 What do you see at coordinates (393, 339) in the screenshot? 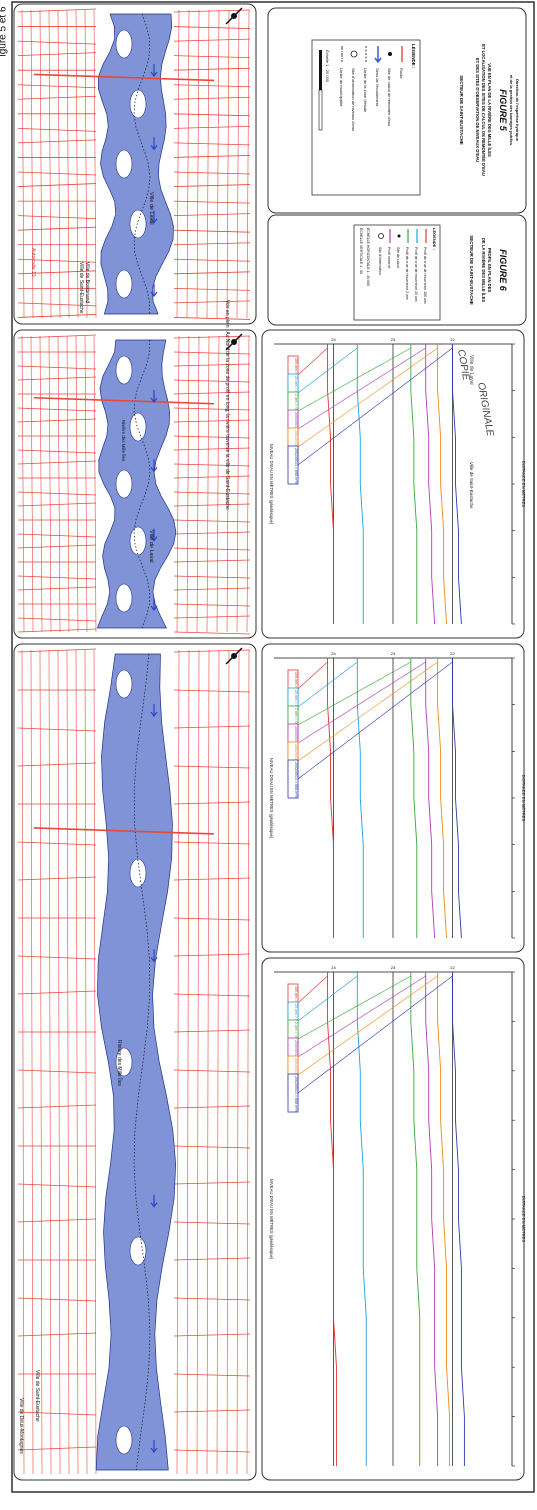
I see `value-tick-label: 23` at bounding box center [393, 339].